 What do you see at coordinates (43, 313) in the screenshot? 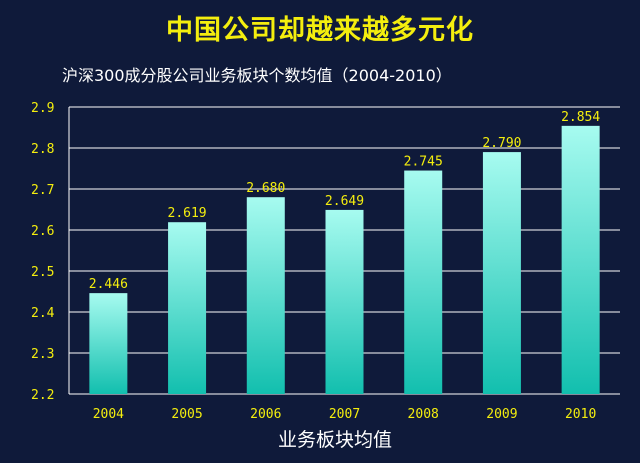
I see `y-tick-label: 2.4` at bounding box center [43, 313].